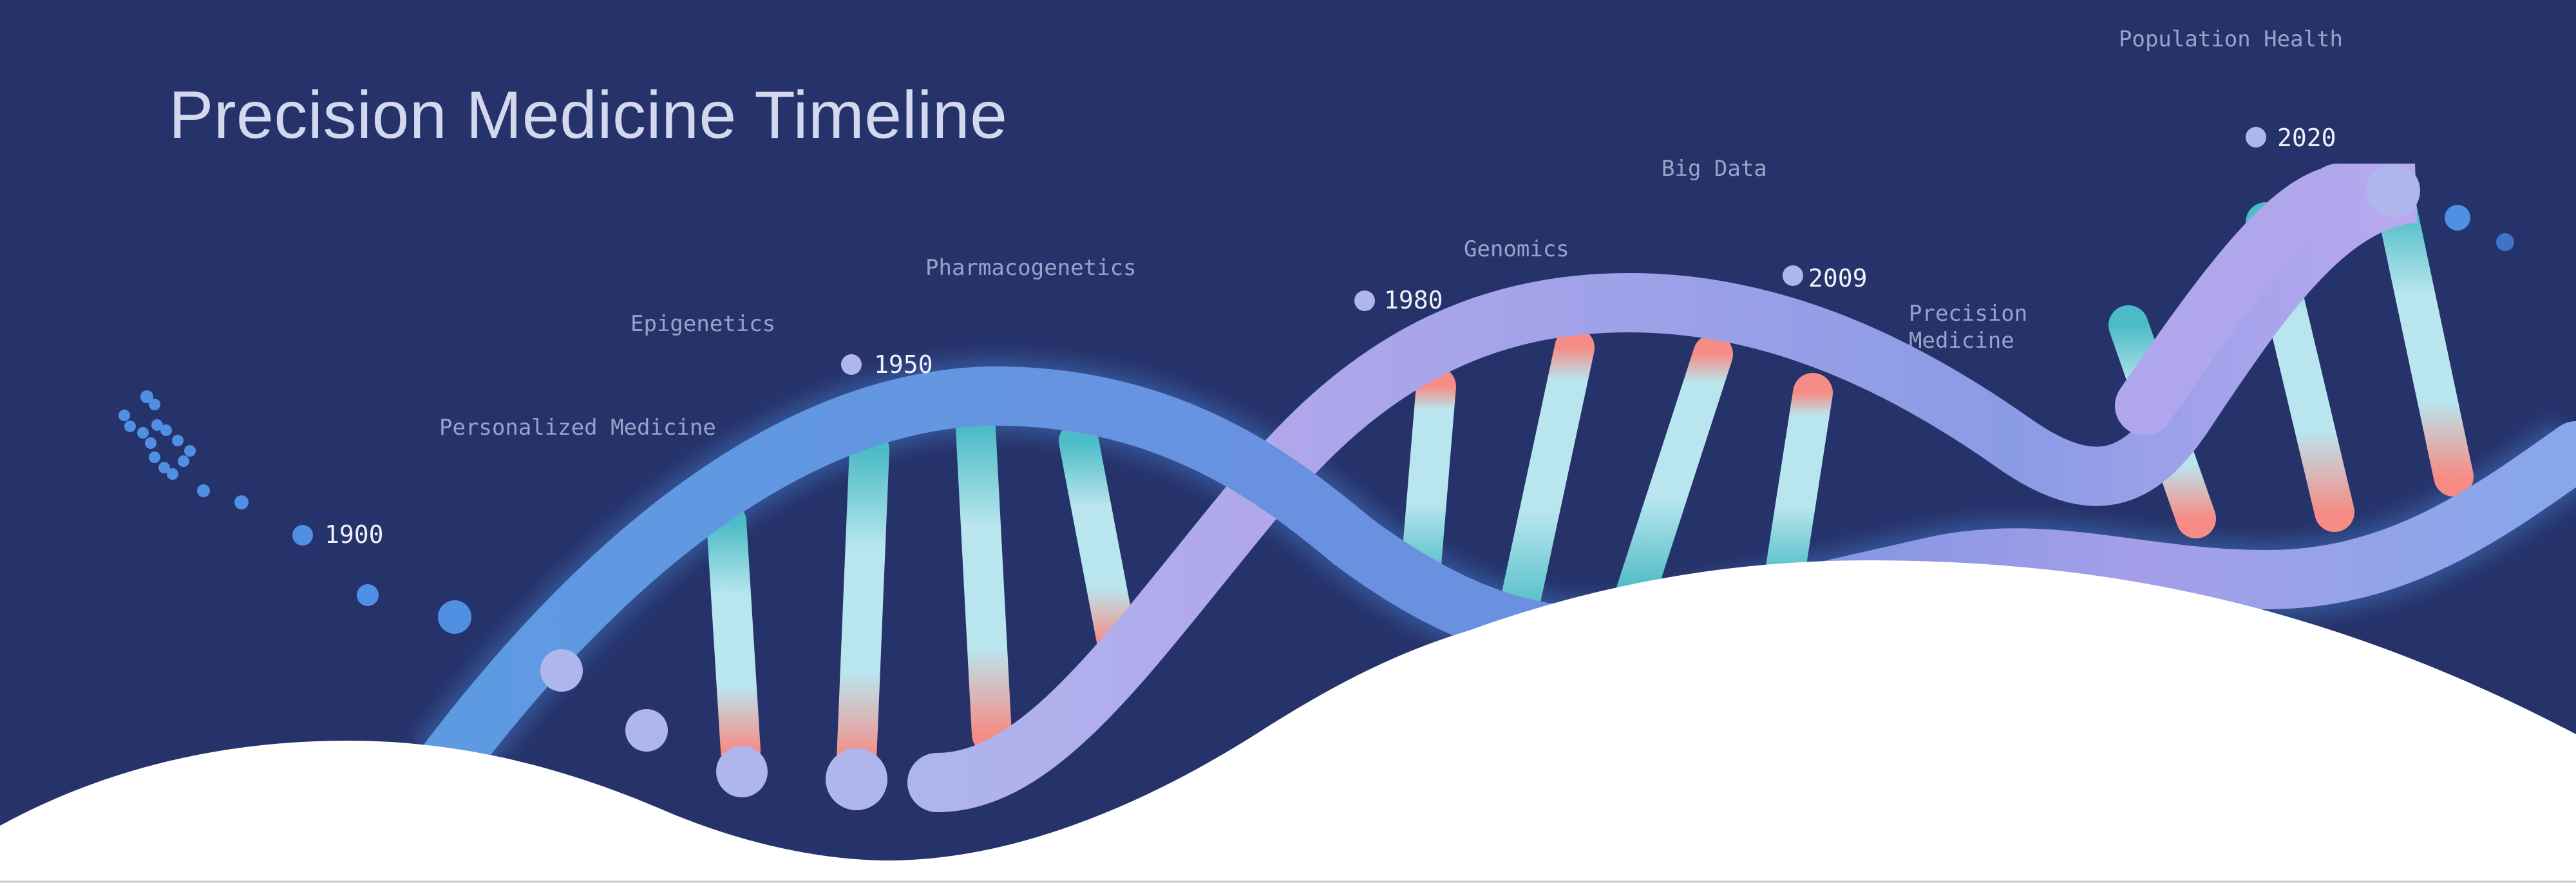 The image size is (2576, 883). I want to click on topic-genomics: Genomics, so click(1516, 249).